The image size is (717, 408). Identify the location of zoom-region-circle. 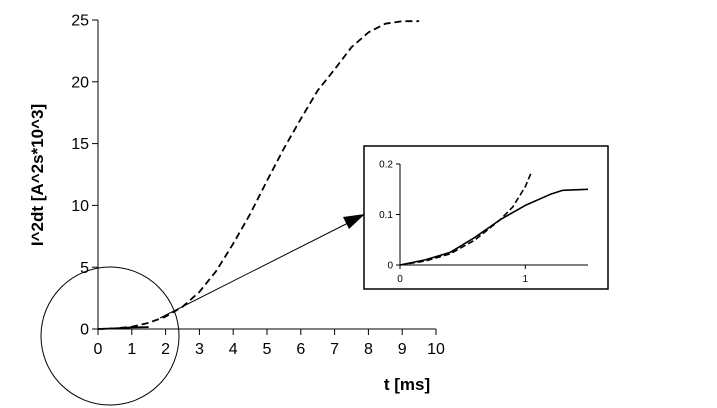
(110, 336).